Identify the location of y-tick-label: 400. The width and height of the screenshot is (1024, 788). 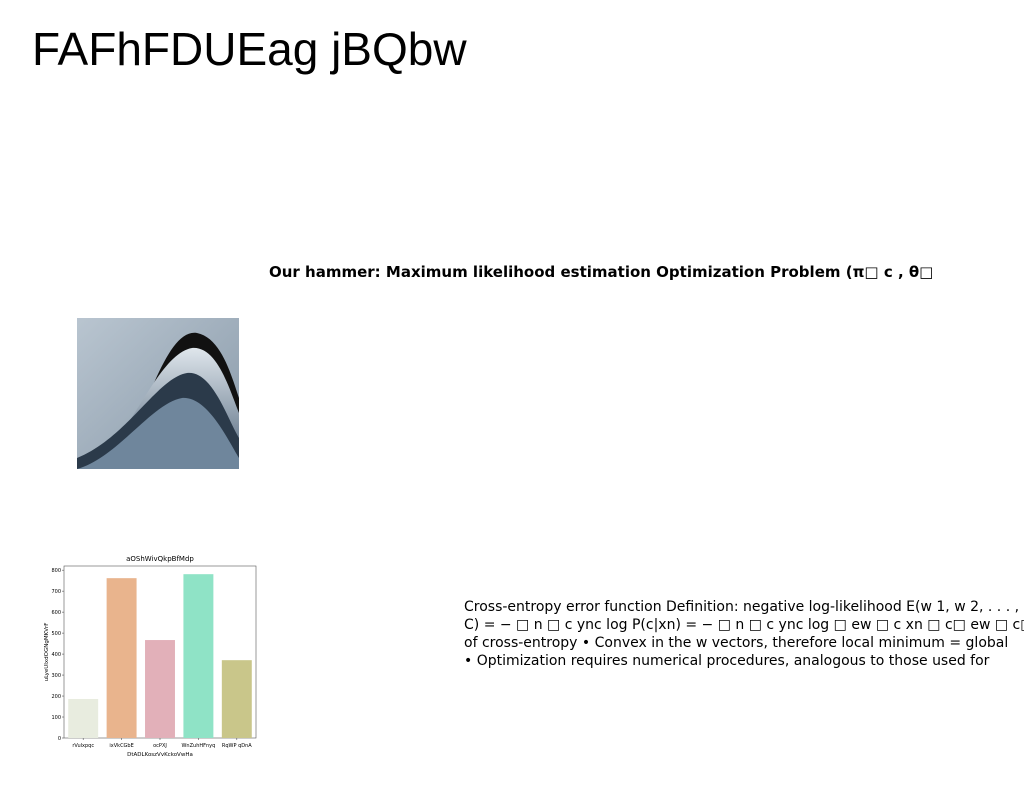
(56, 655).